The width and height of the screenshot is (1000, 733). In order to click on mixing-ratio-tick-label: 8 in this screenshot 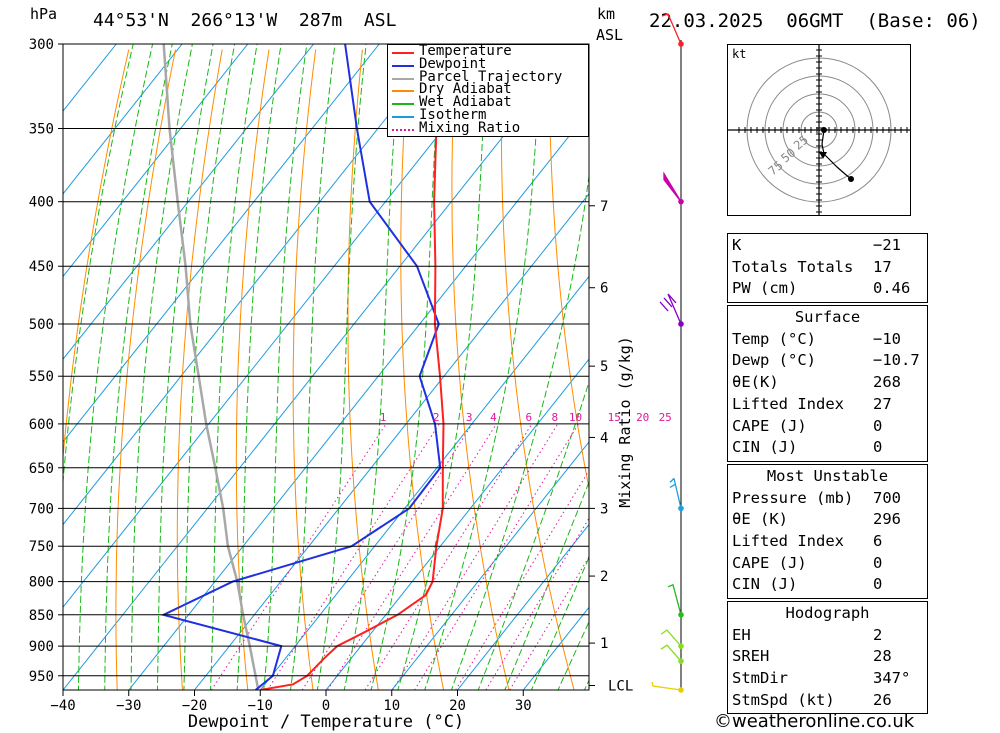, I will do `click(554, 417)`.